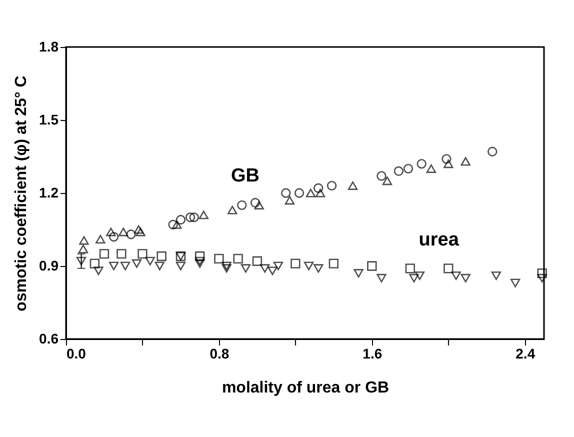 The height and width of the screenshot is (437, 574). What do you see at coordinates (245, 175) in the screenshot?
I see `annotation: GB` at bounding box center [245, 175].